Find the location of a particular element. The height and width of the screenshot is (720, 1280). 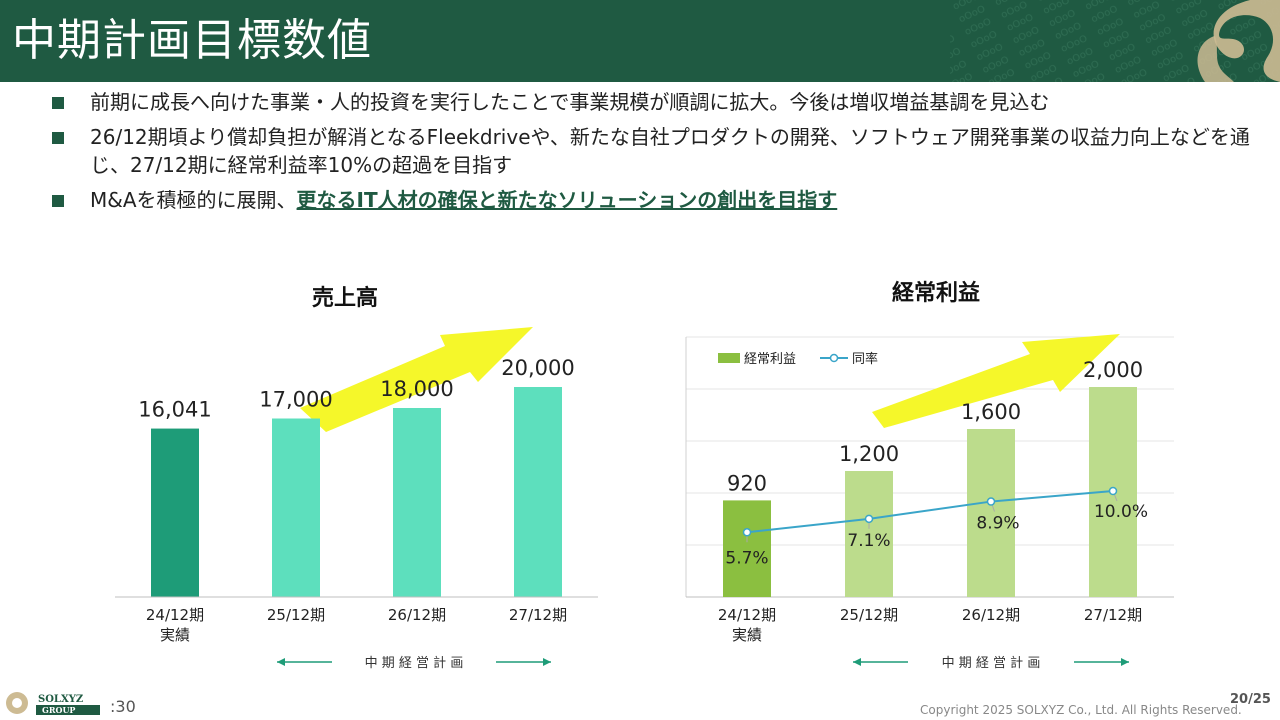

page-number: 20/25 is located at coordinates (1250, 699).